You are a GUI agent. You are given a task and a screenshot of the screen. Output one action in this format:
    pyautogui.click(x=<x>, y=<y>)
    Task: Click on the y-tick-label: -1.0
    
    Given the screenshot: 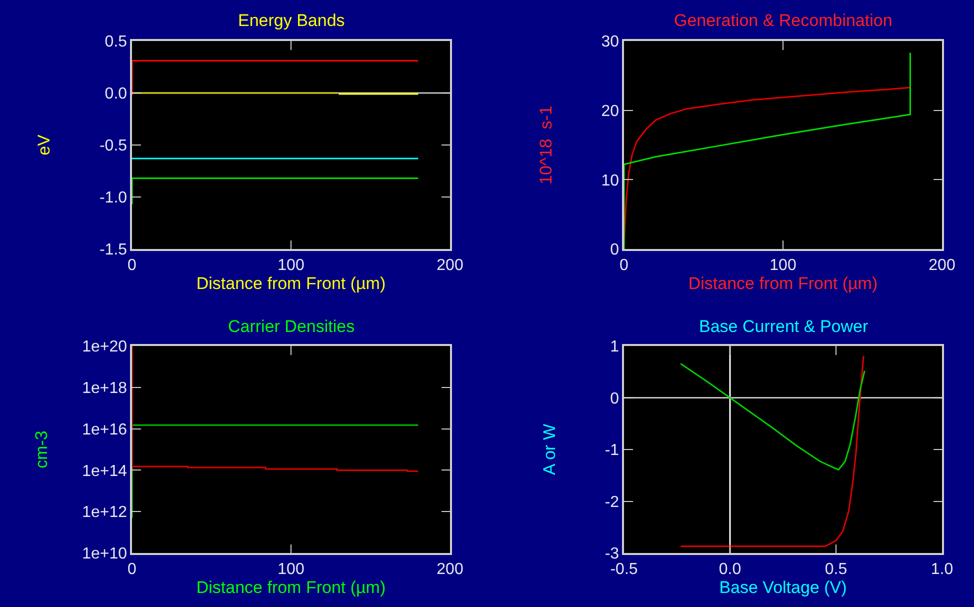 What is the action you would take?
    pyautogui.click(x=113, y=198)
    